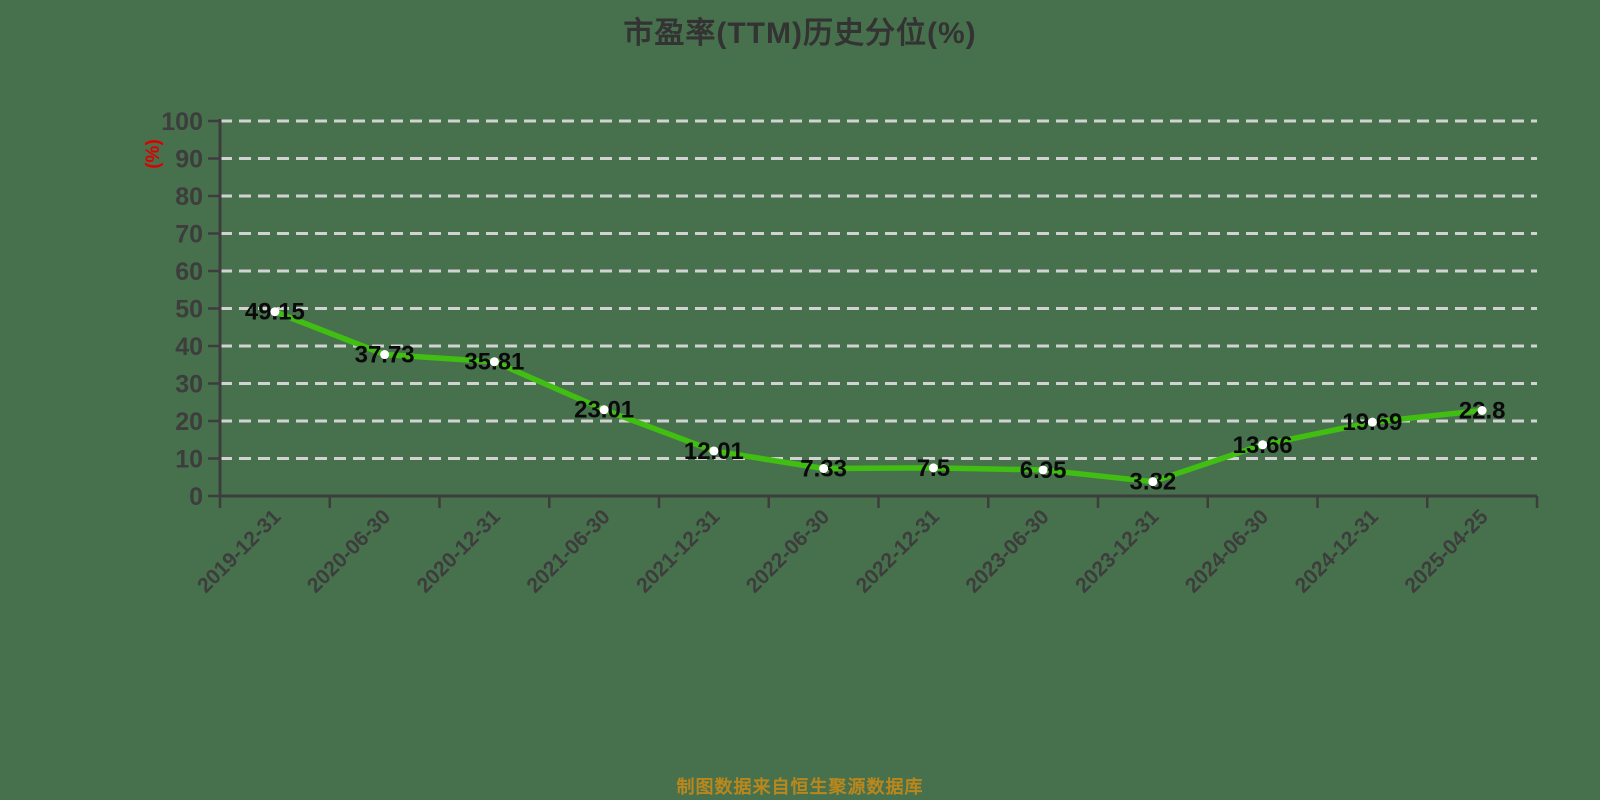 This screenshot has height=800, width=1600. What do you see at coordinates (568, 551) in the screenshot?
I see `x-axis-label: 2021-06-30` at bounding box center [568, 551].